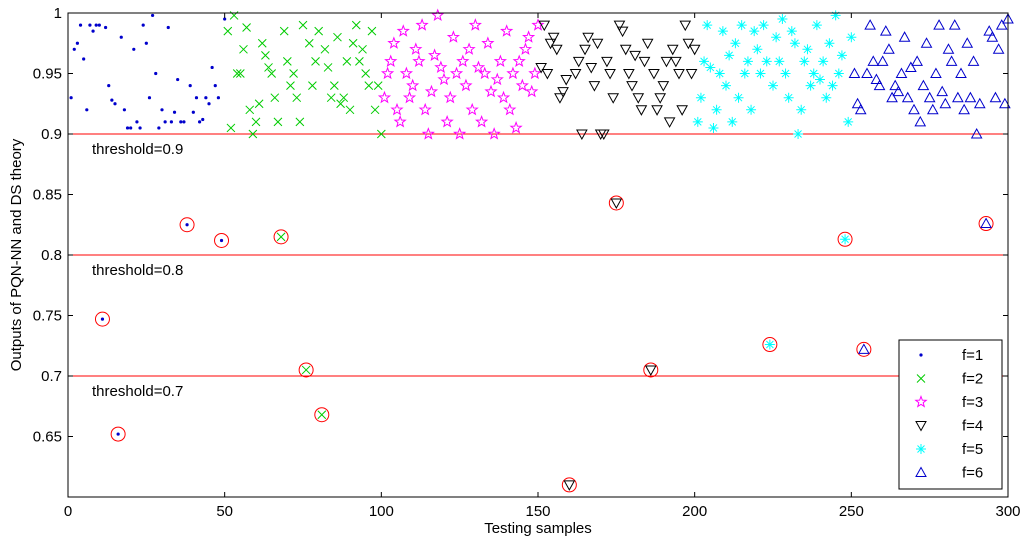 This screenshot has width=1024, height=543. Describe the element at coordinates (137, 270) in the screenshot. I see `threshold-label: threshold=0.8` at that location.